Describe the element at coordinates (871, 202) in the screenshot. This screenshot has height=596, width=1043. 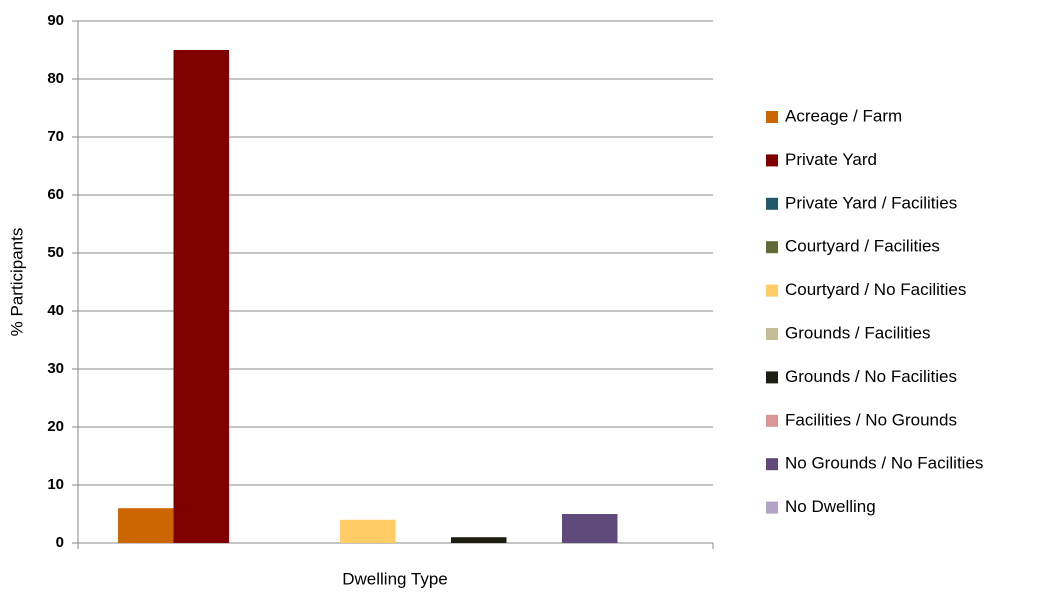
I see `legend-label: Private Yard / Facilities` at that location.